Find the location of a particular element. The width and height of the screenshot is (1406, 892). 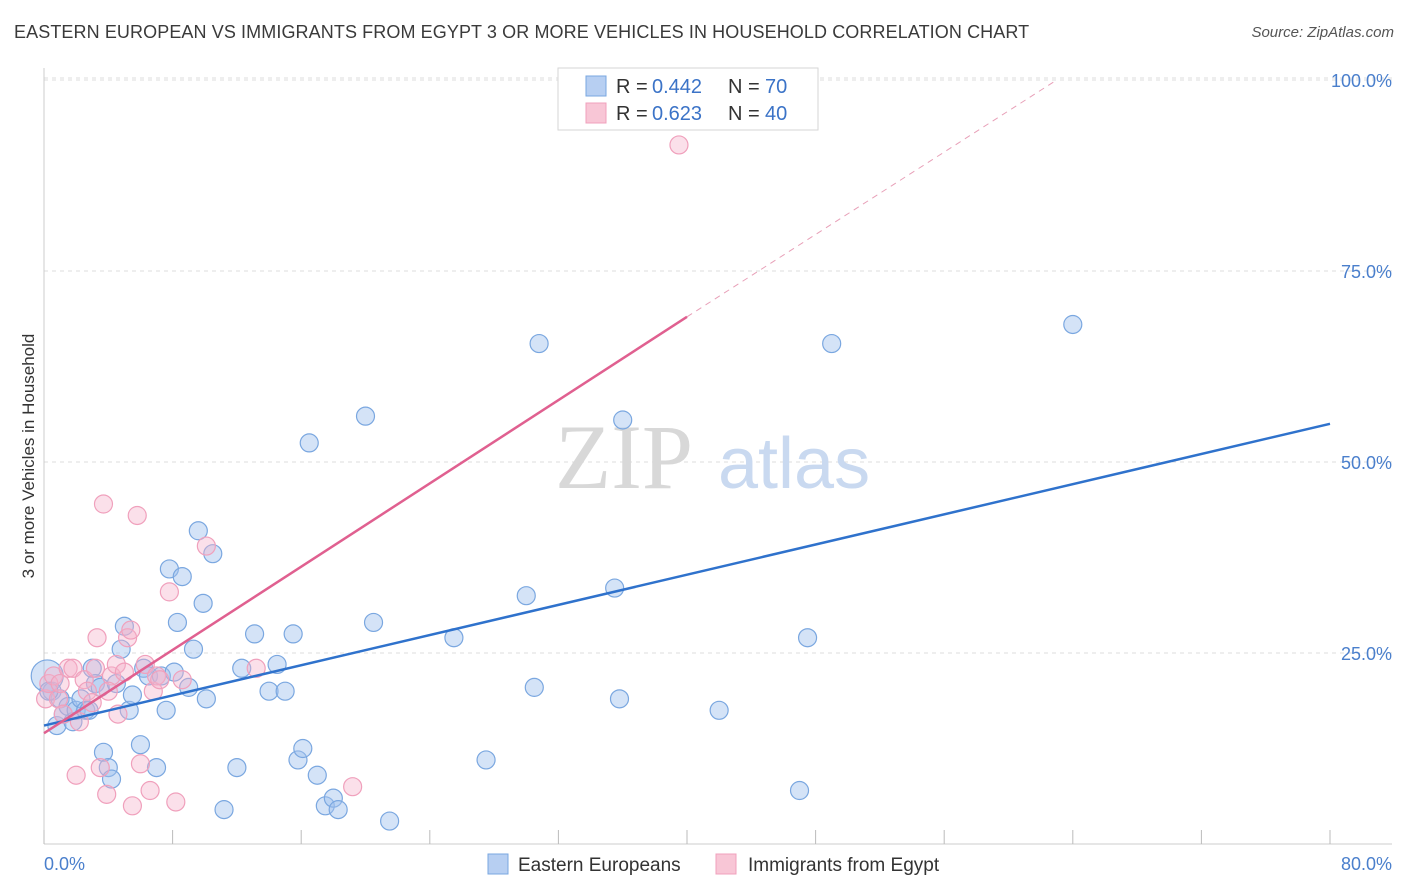

x-tick-label-min: 0.0% is located at coordinates (64, 864).